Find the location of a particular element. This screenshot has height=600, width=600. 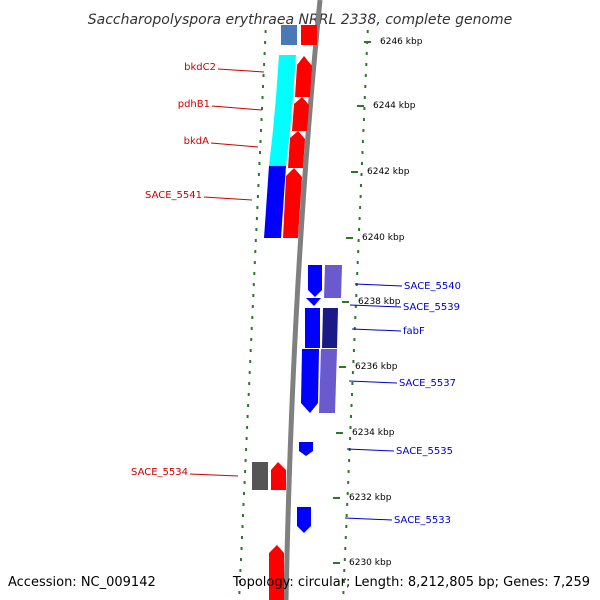

left-gene-label: bkdA is located at coordinates (196, 141).